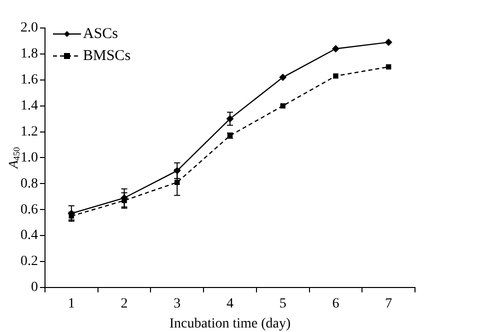 The image size is (478, 332). I want to click on x-tick-label: 7, so click(388, 304).